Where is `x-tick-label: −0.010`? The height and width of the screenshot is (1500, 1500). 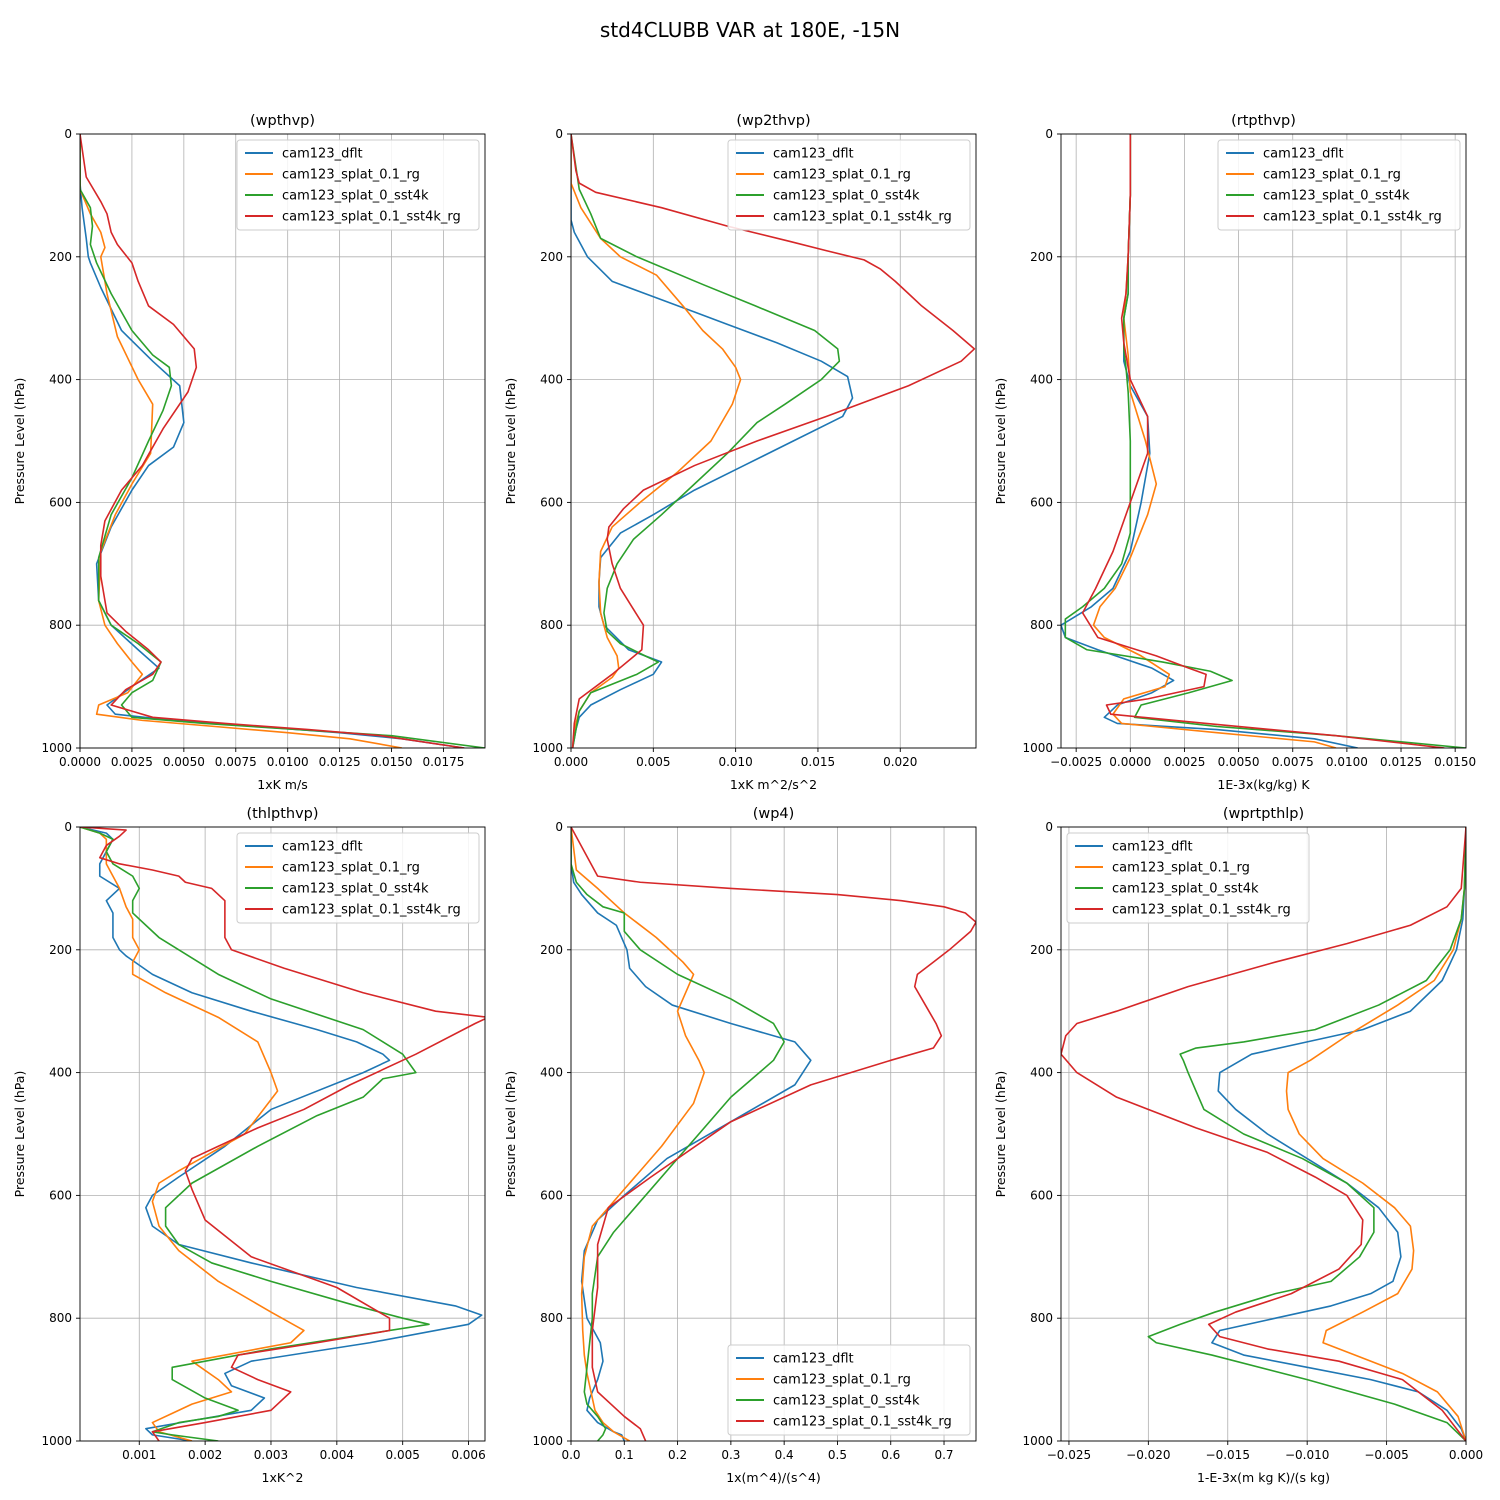
x-tick-label: −0.010 is located at coordinates (1307, 1455).